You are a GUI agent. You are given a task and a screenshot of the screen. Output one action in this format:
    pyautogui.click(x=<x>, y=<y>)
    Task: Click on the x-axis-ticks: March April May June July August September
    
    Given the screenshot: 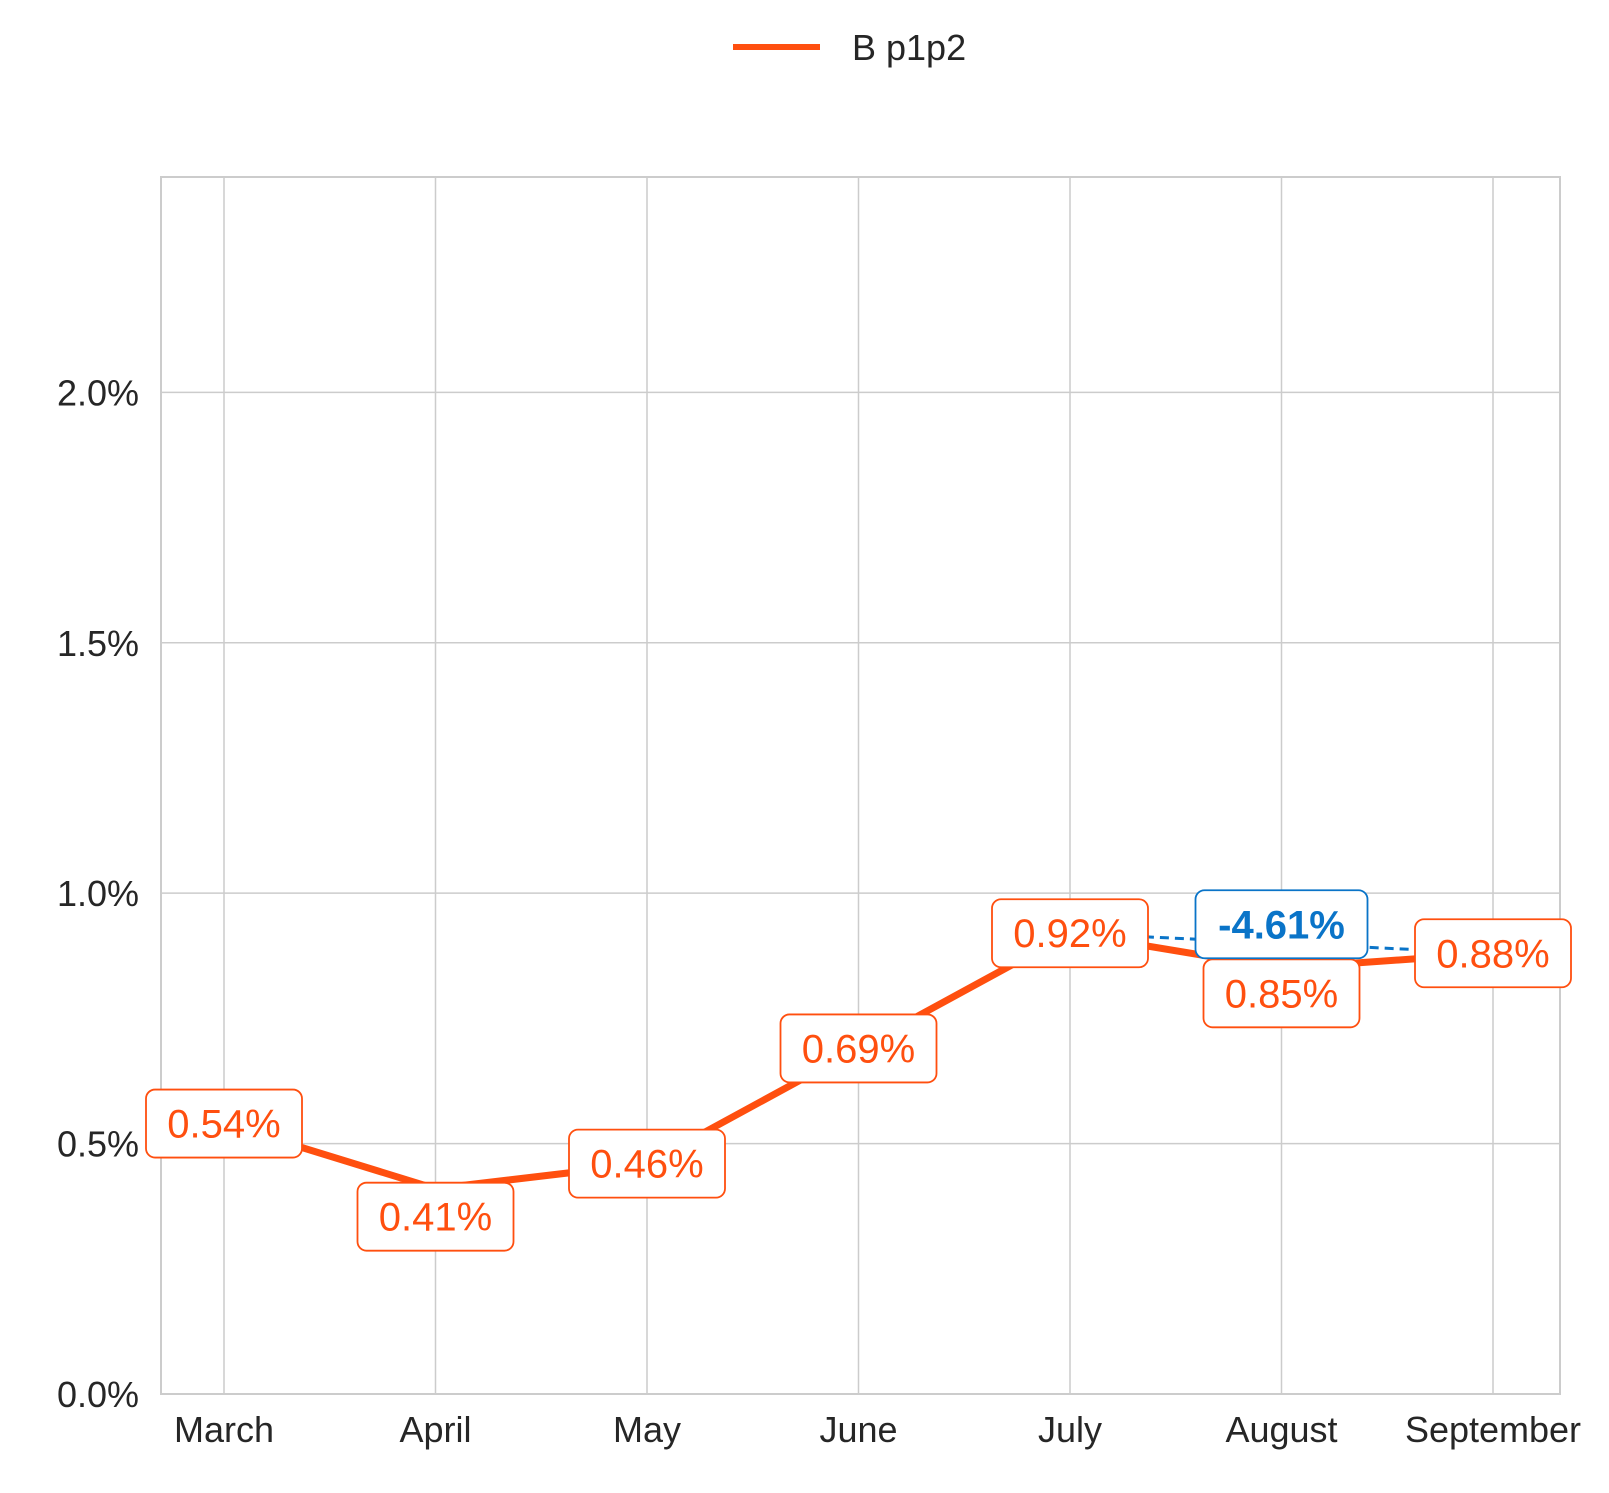 What is the action you would take?
    pyautogui.click(x=877, y=1429)
    